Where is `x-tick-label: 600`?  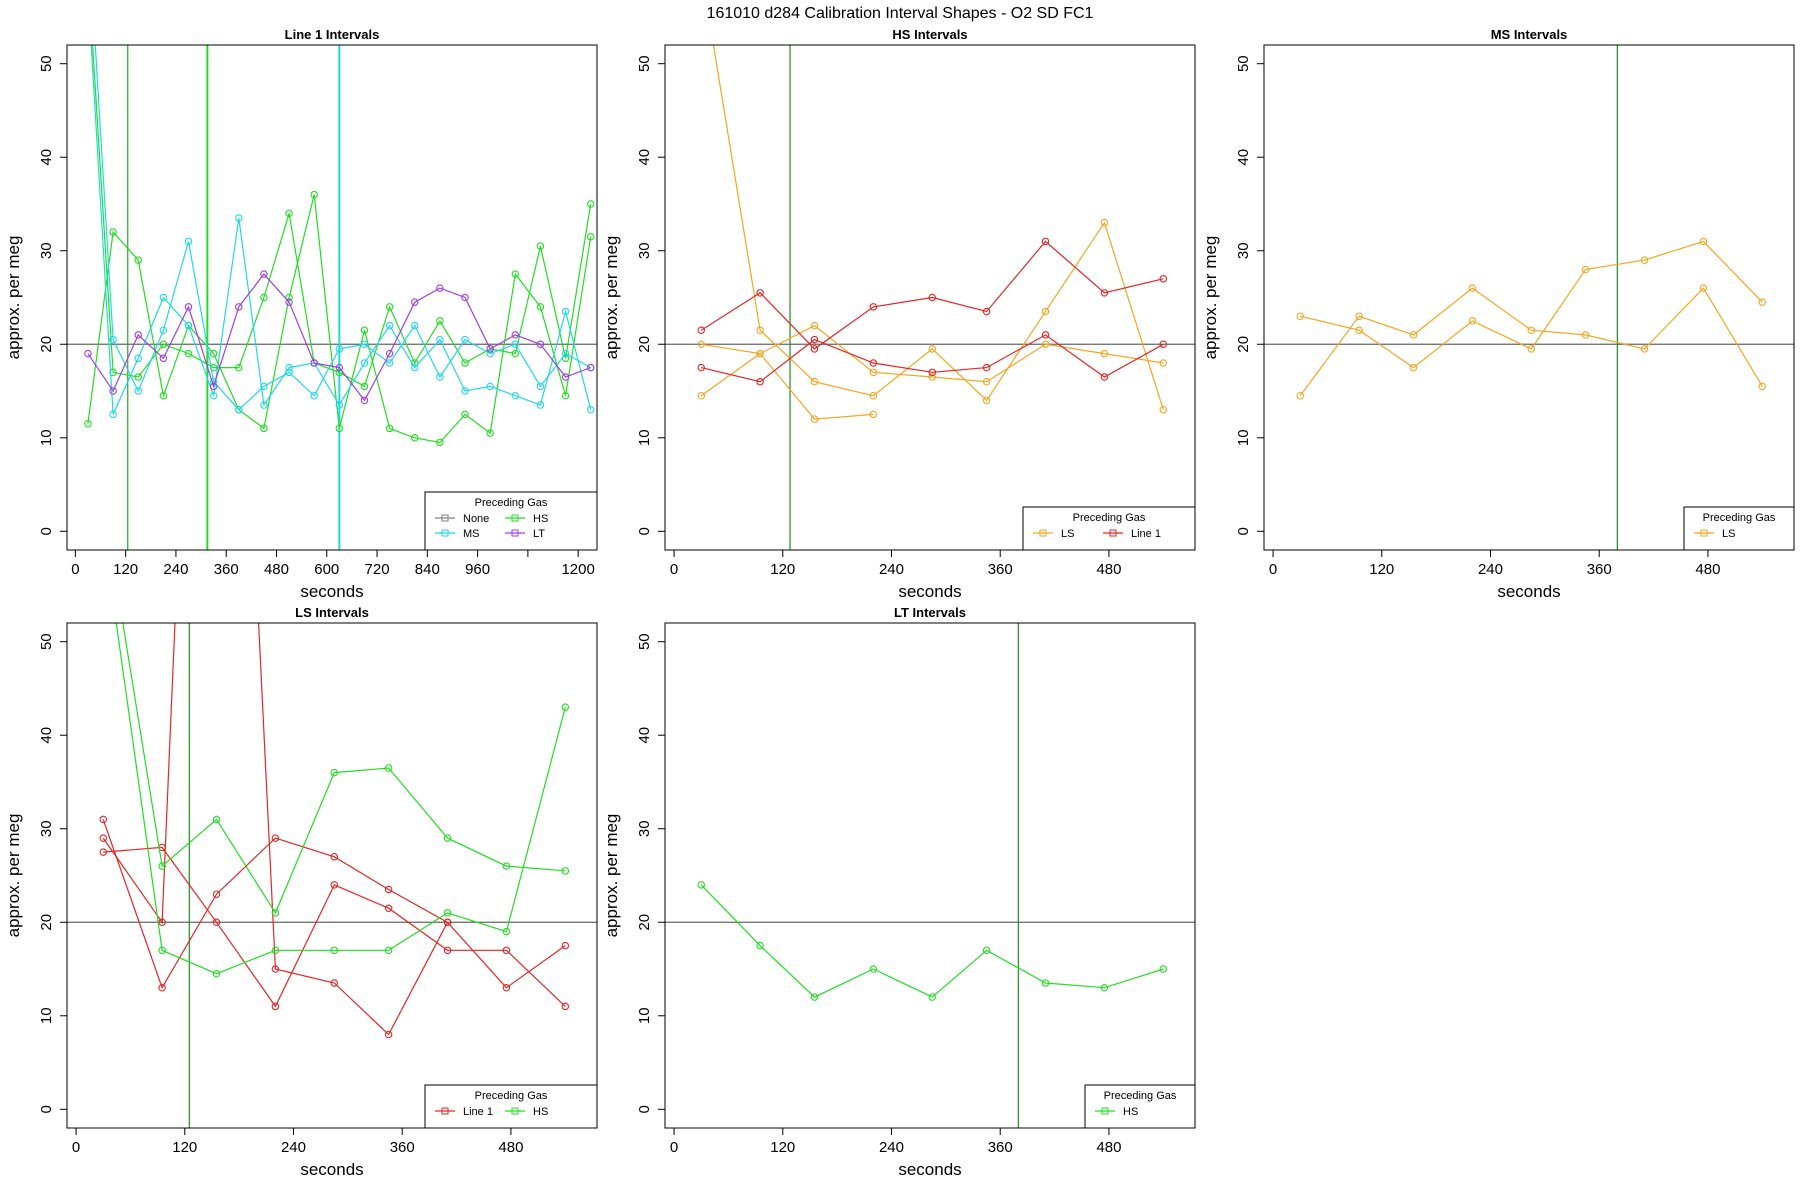 x-tick-label: 600 is located at coordinates (326, 569).